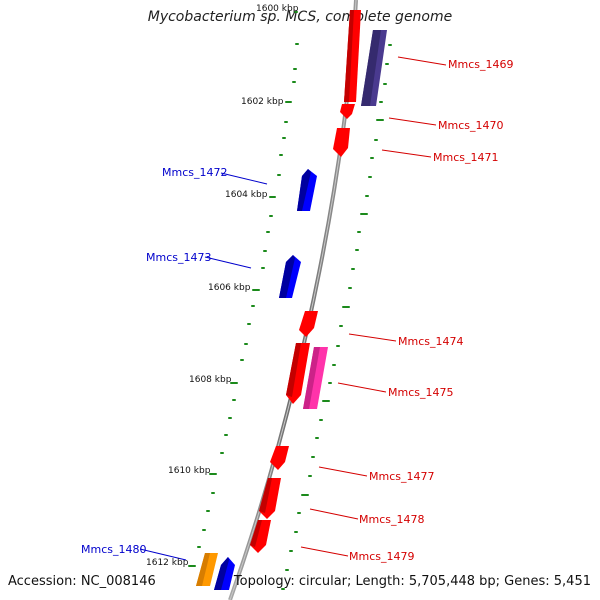 This screenshot has height=600, width=600. What do you see at coordinates (178, 257) in the screenshot?
I see `gene-label-1473: Mmcs_1473` at bounding box center [178, 257].